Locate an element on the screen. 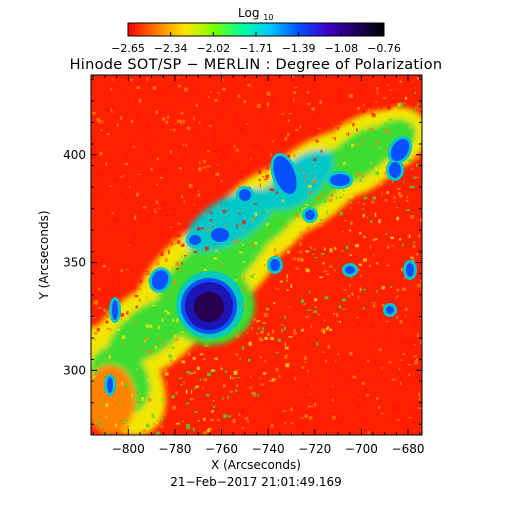  colorbar-tick-label: −2.02 is located at coordinates (213, 48).